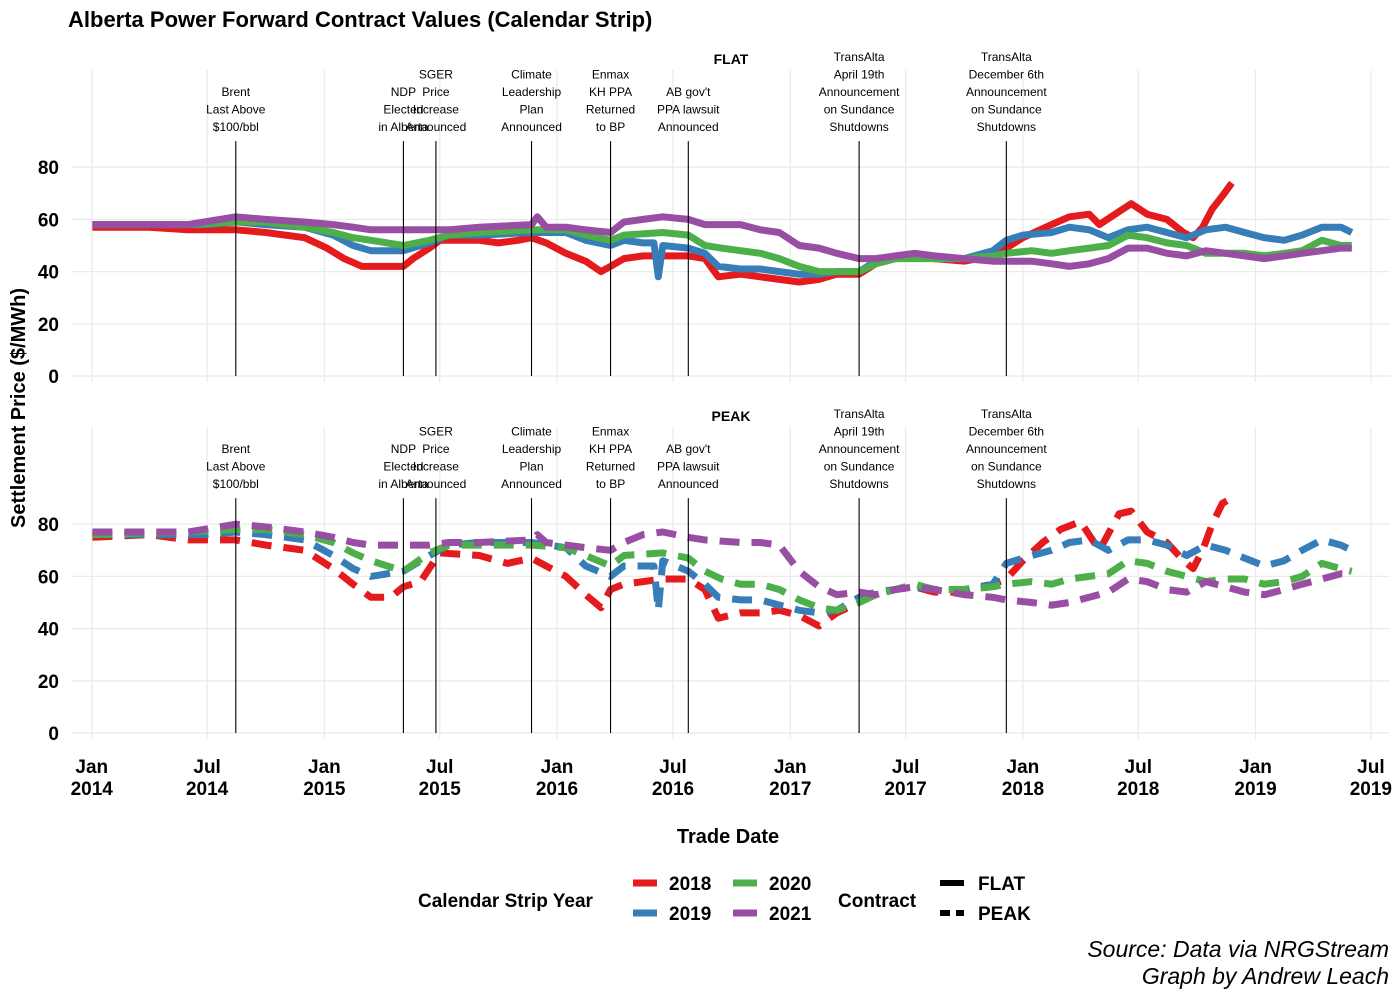  I want to click on panel-title: PEAK, so click(731, 416).